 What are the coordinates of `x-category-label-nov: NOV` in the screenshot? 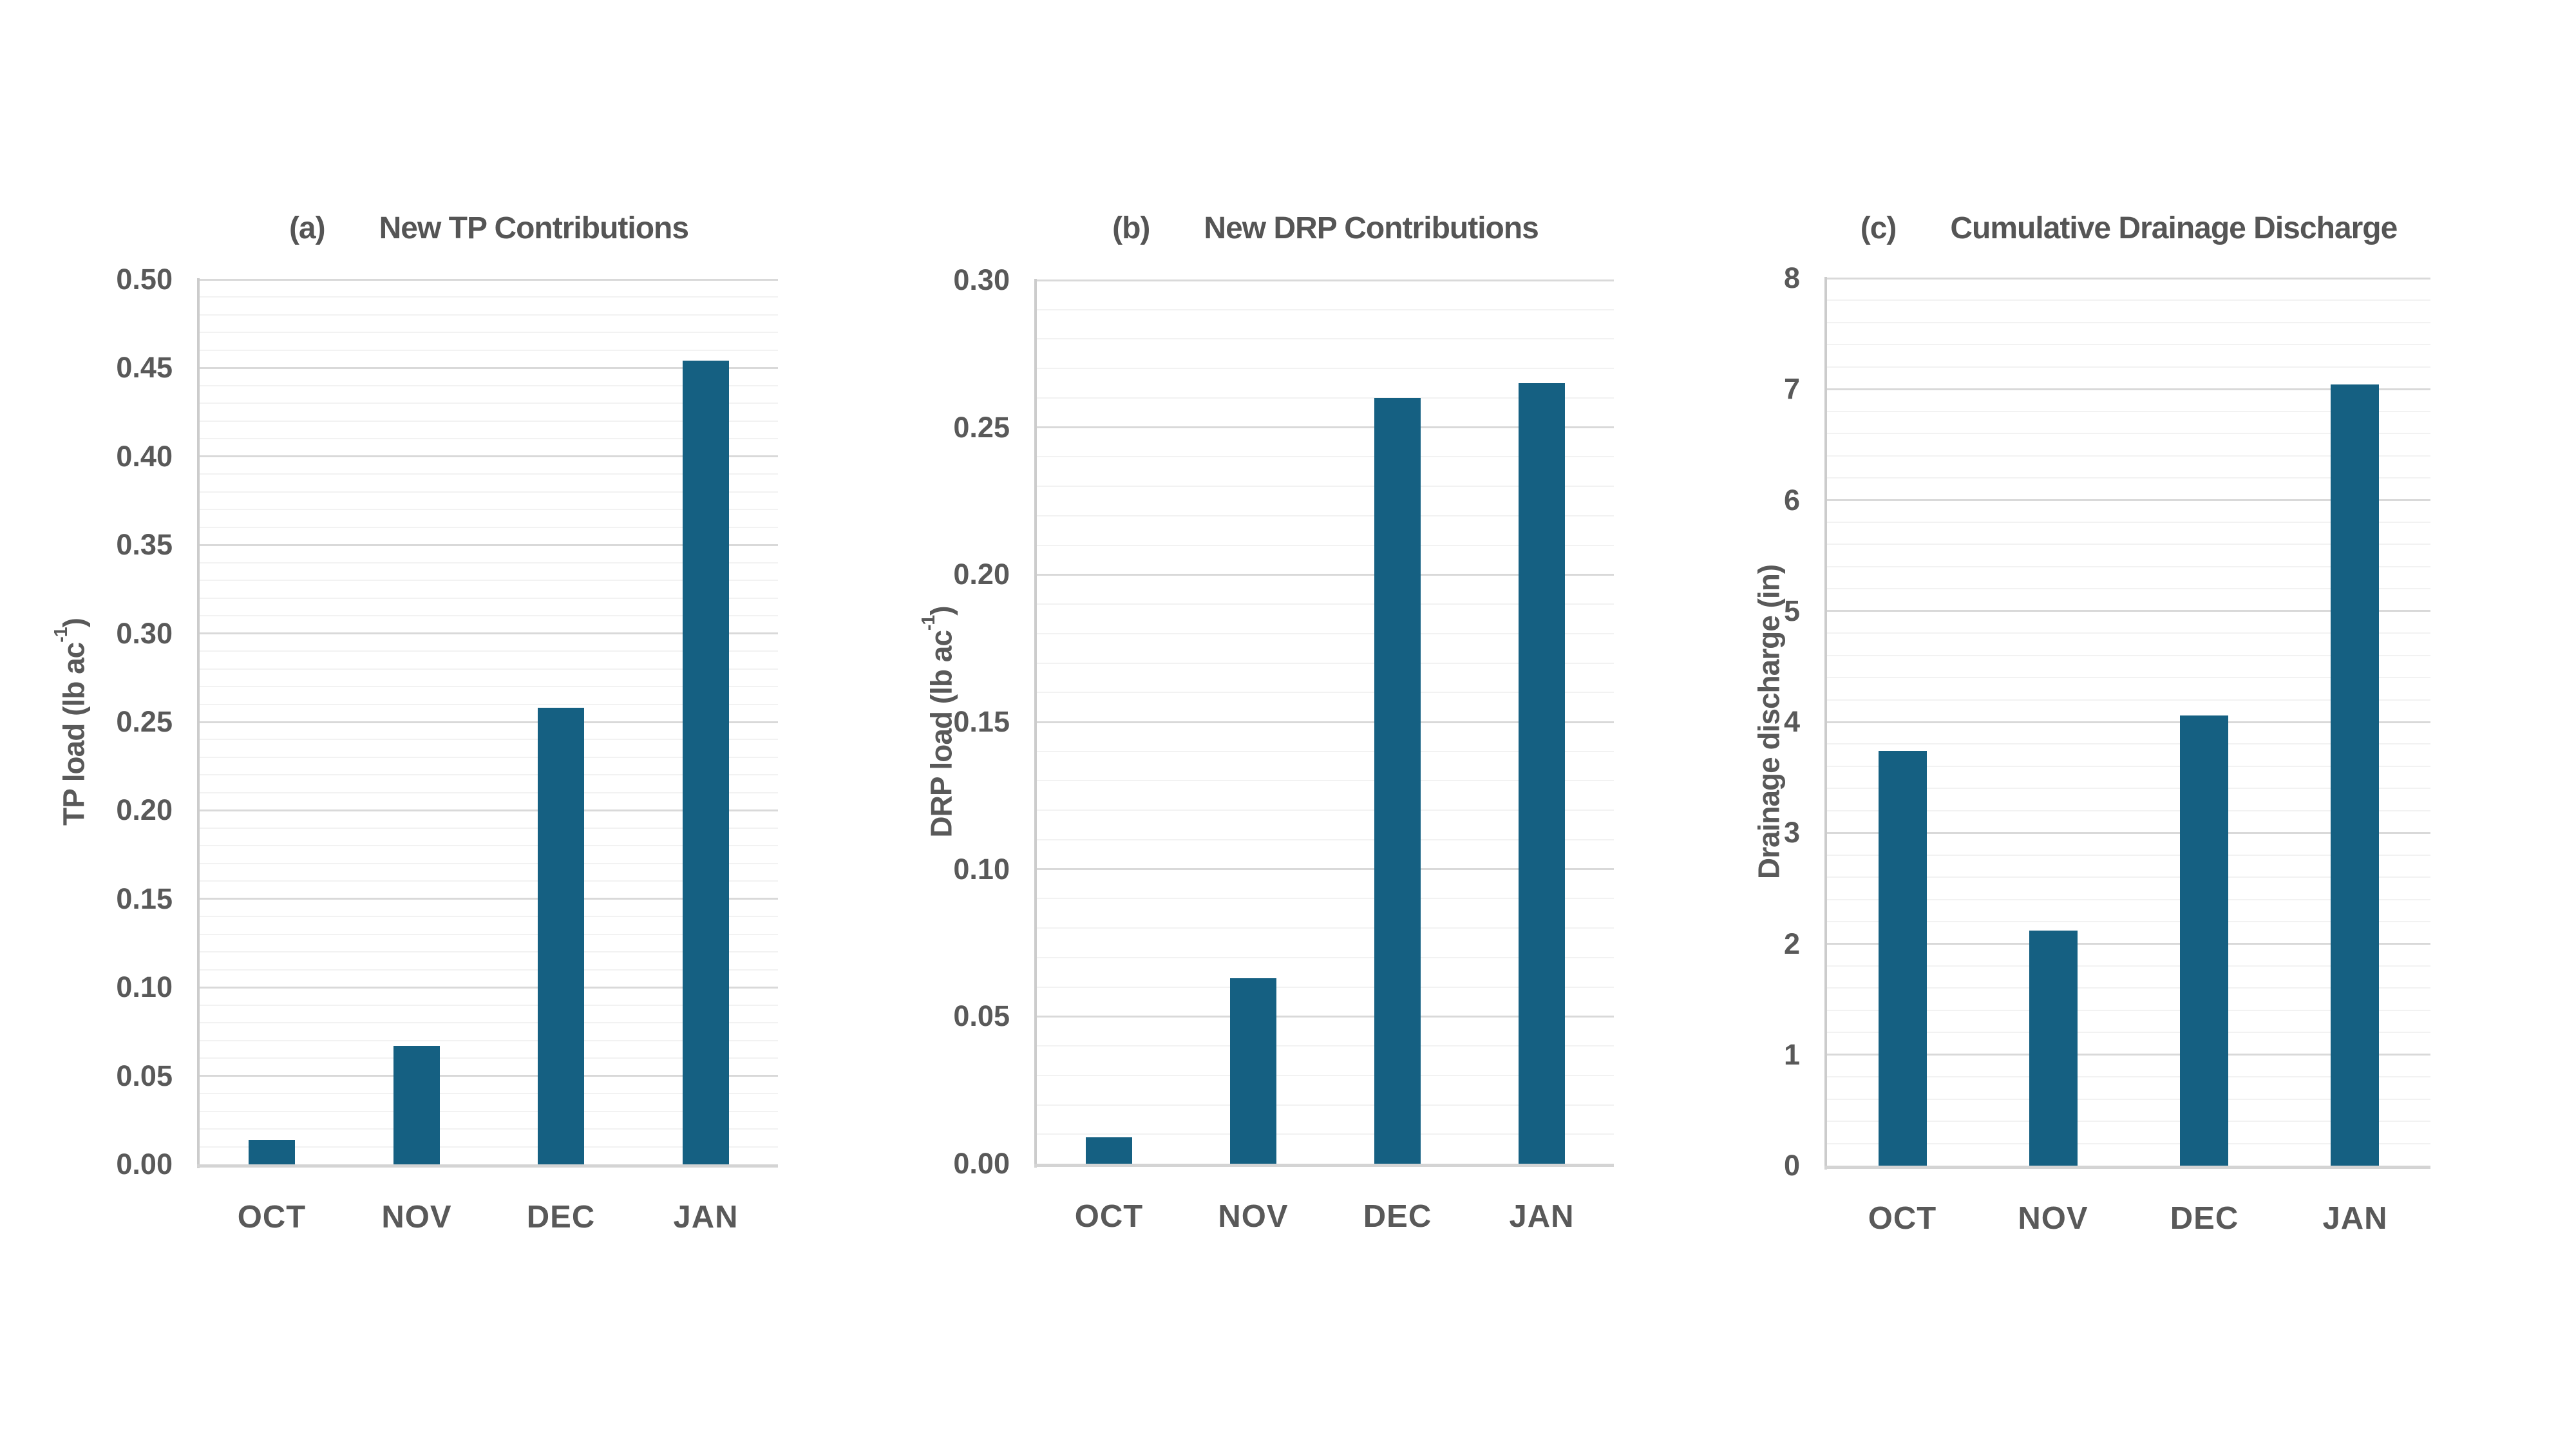 It's located at (2053, 1219).